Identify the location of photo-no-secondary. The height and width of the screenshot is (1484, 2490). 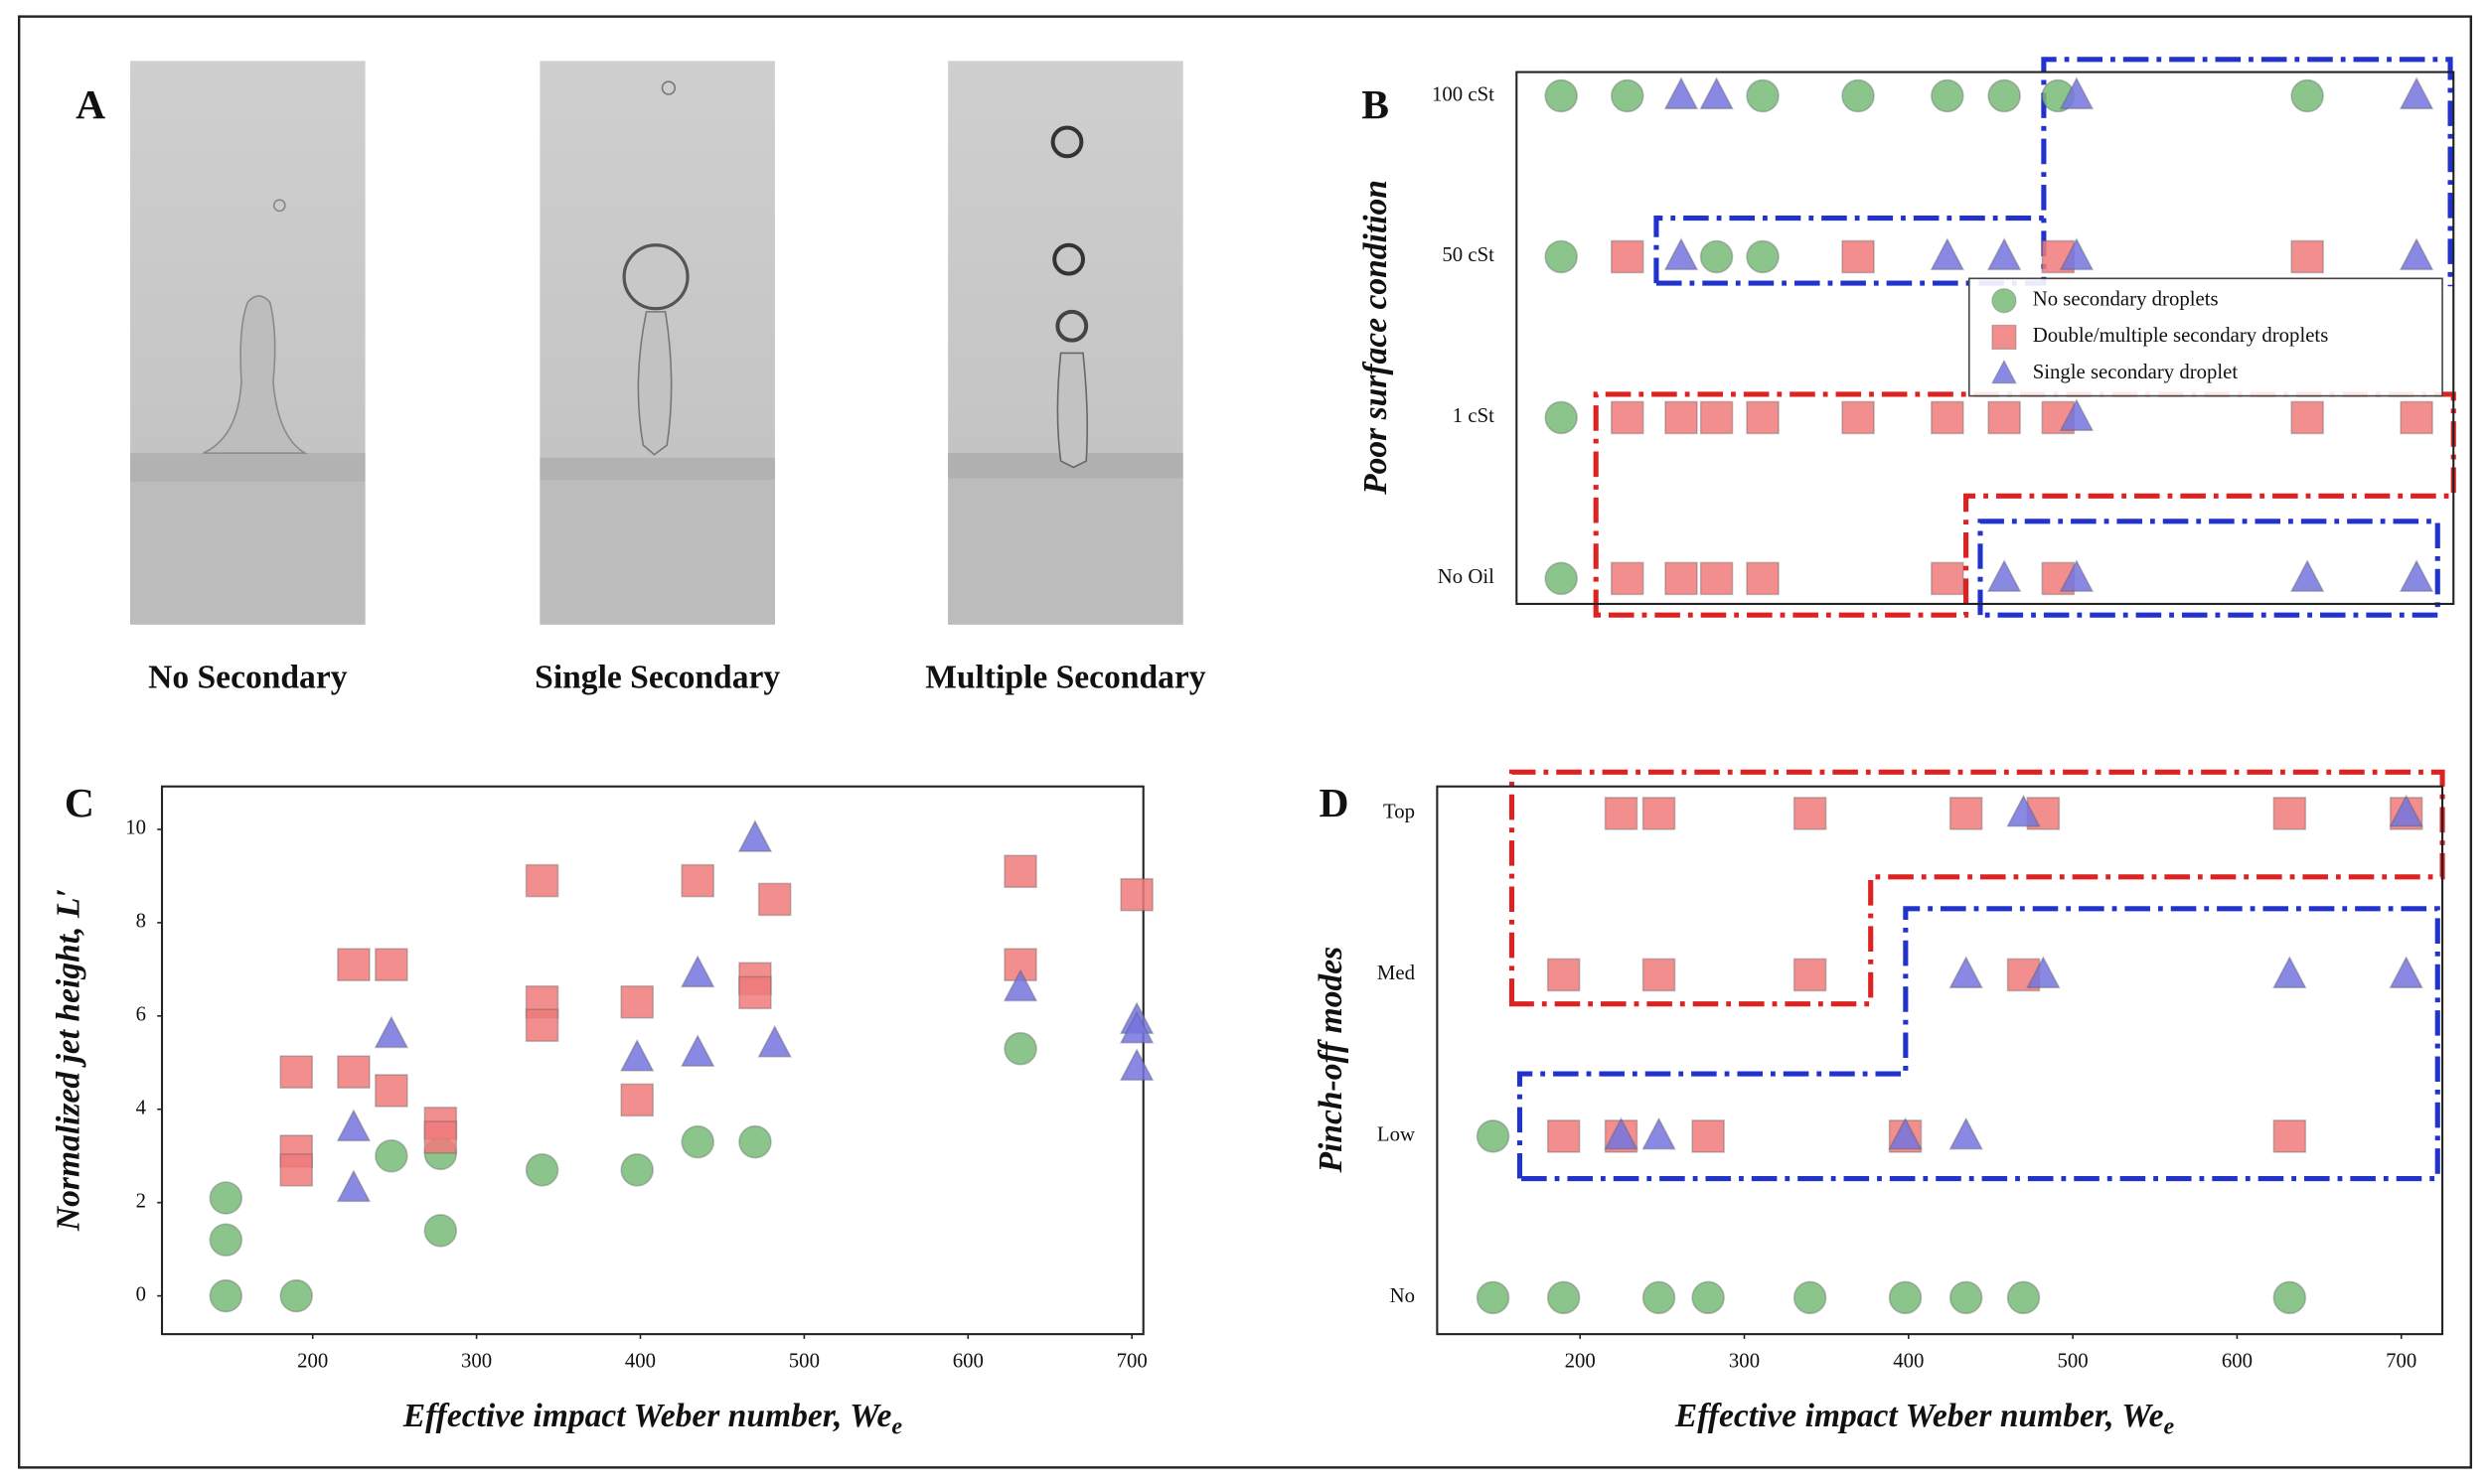
(248, 343).